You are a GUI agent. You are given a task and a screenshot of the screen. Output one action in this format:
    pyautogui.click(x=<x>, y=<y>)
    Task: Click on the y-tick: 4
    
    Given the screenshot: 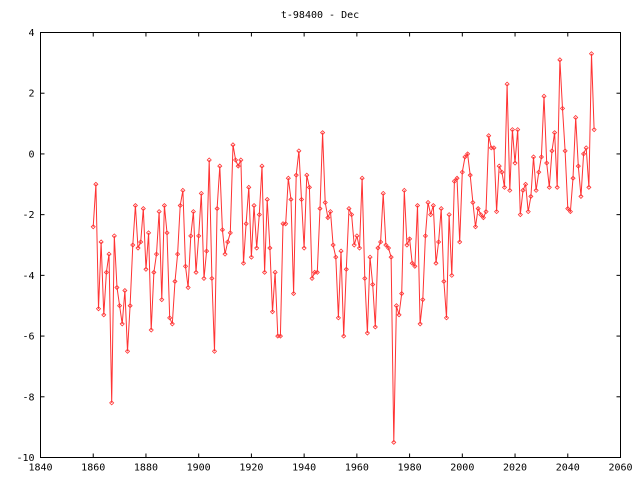 What is the action you would take?
    pyautogui.click(x=324, y=33)
    